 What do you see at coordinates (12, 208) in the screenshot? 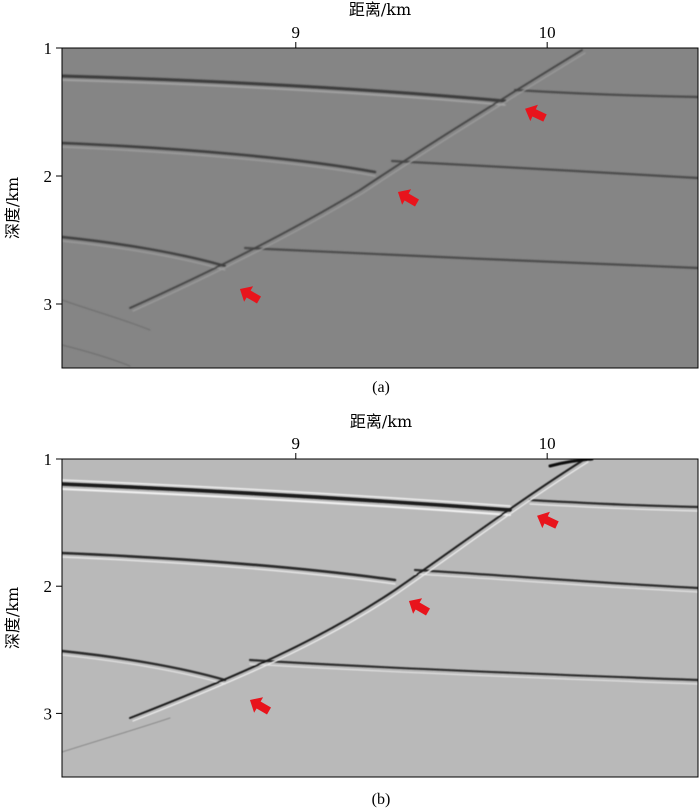
I see `panel-a-y-axis-label: 深度/km` at bounding box center [12, 208].